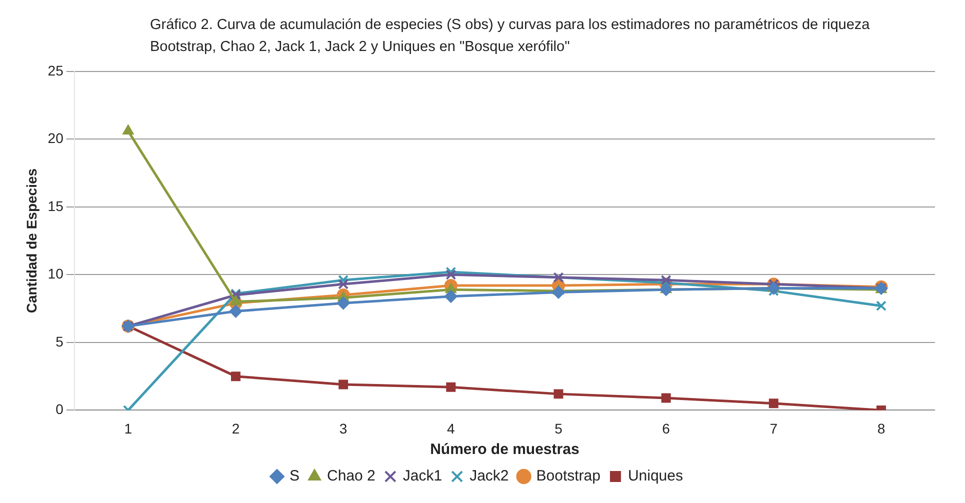  What do you see at coordinates (236, 428) in the screenshot?
I see `x-tick-label: 2` at bounding box center [236, 428].